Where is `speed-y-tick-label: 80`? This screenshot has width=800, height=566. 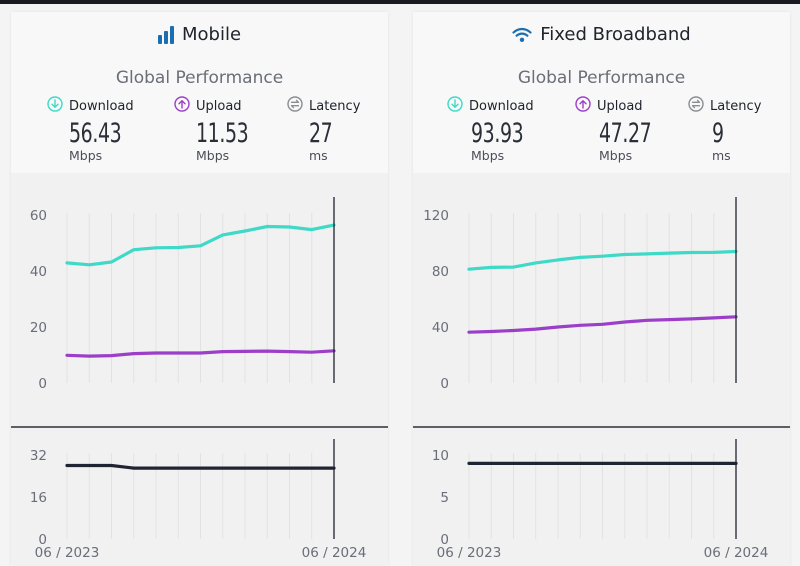
speed-y-tick-label: 80 is located at coordinates (440, 272).